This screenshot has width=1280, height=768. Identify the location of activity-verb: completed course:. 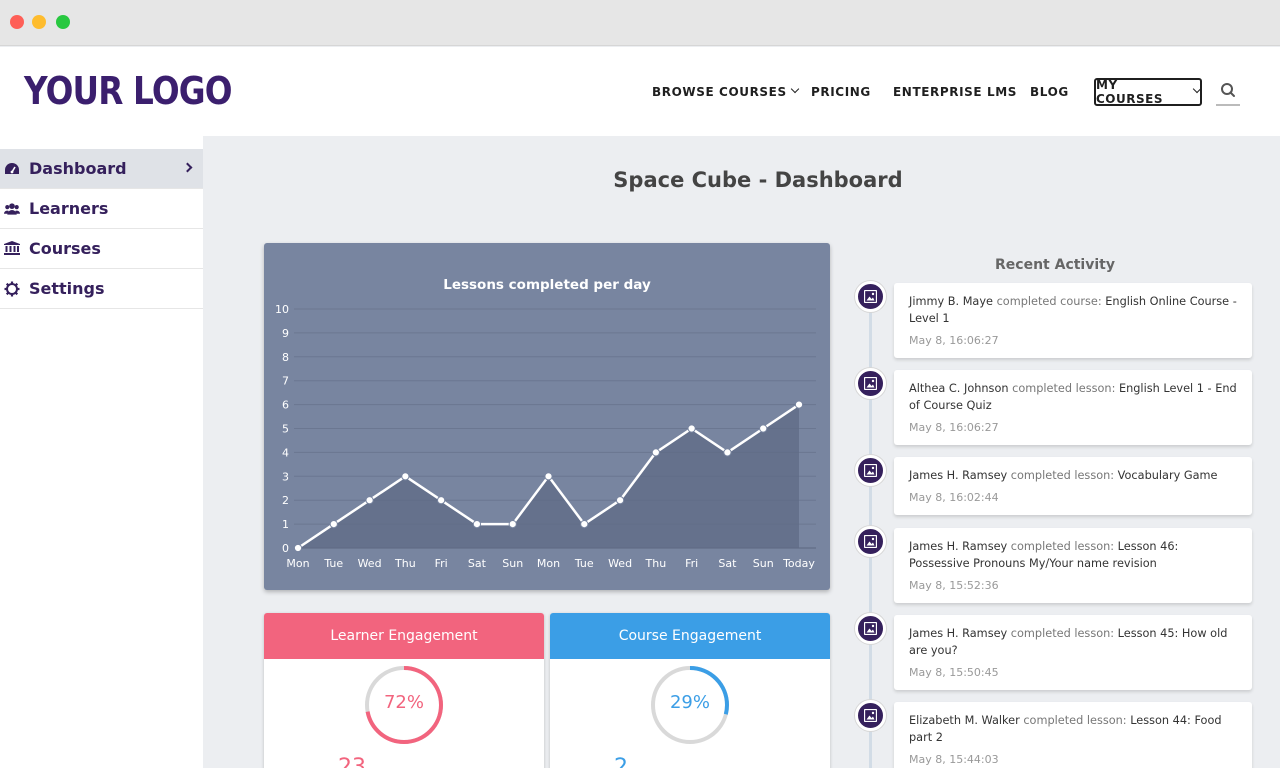
(1049, 301).